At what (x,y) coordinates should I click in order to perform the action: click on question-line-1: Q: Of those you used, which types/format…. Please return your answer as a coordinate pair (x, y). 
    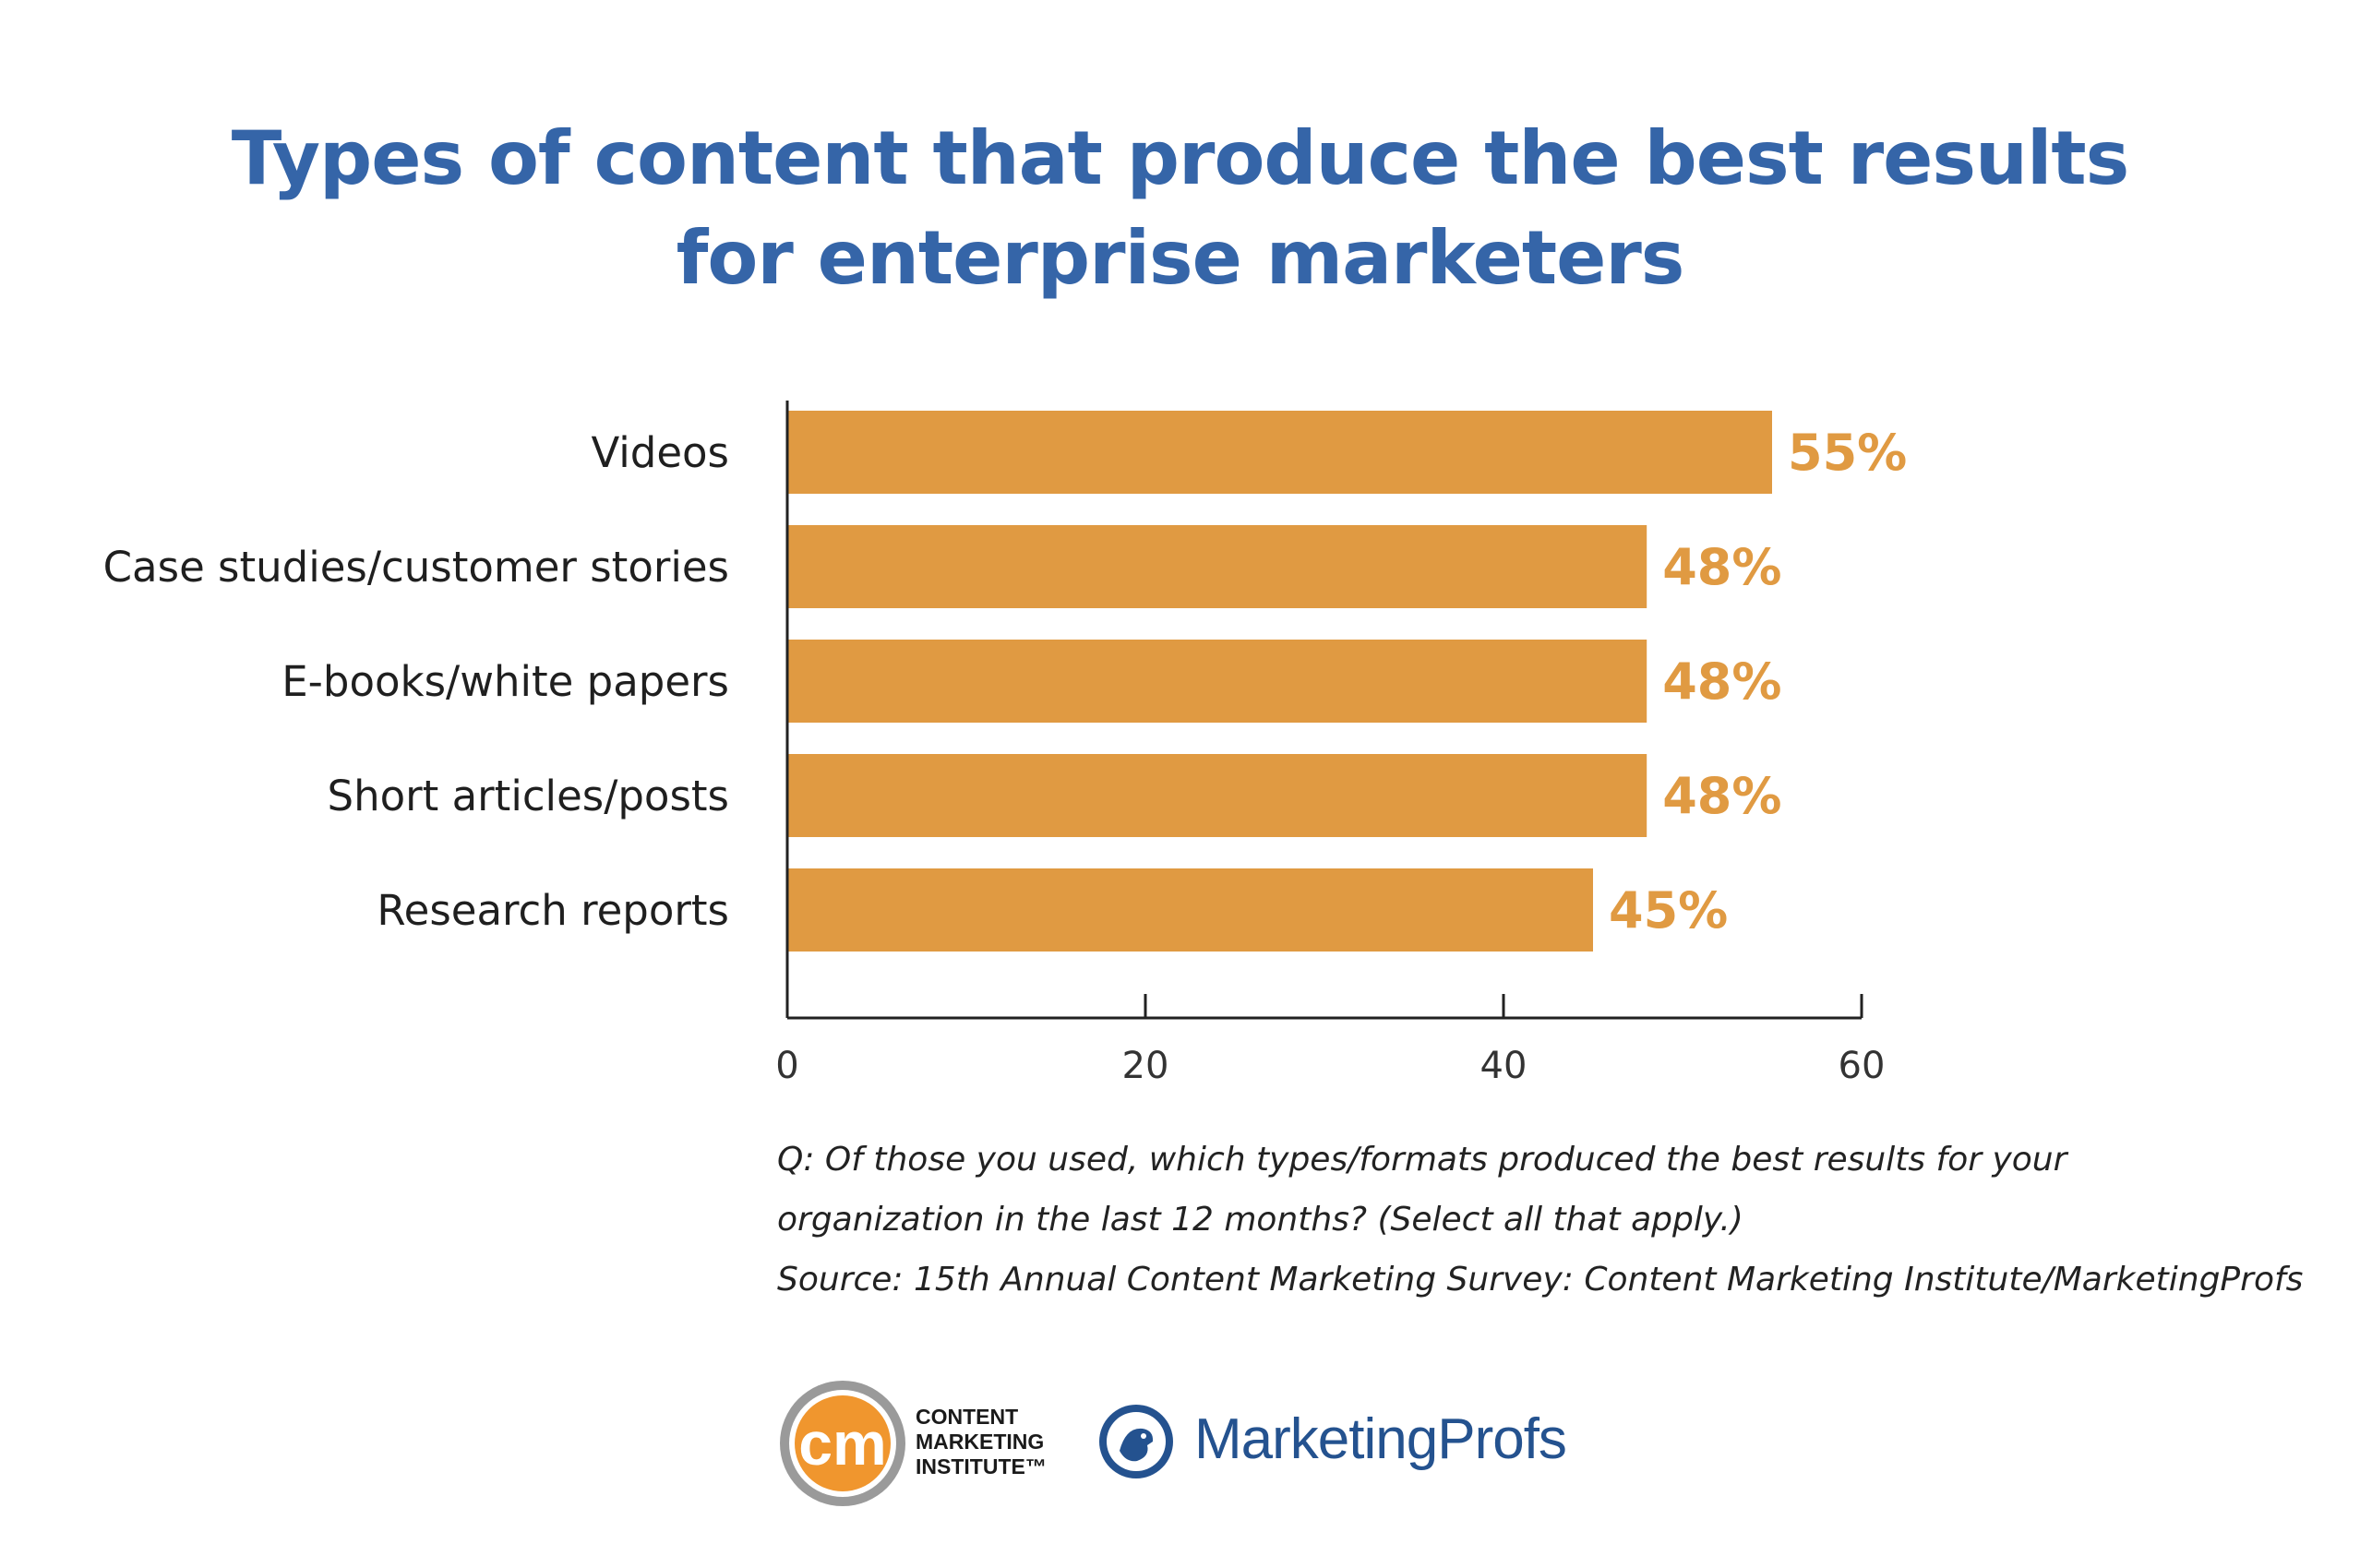
    Looking at the image, I should click on (1422, 1160).